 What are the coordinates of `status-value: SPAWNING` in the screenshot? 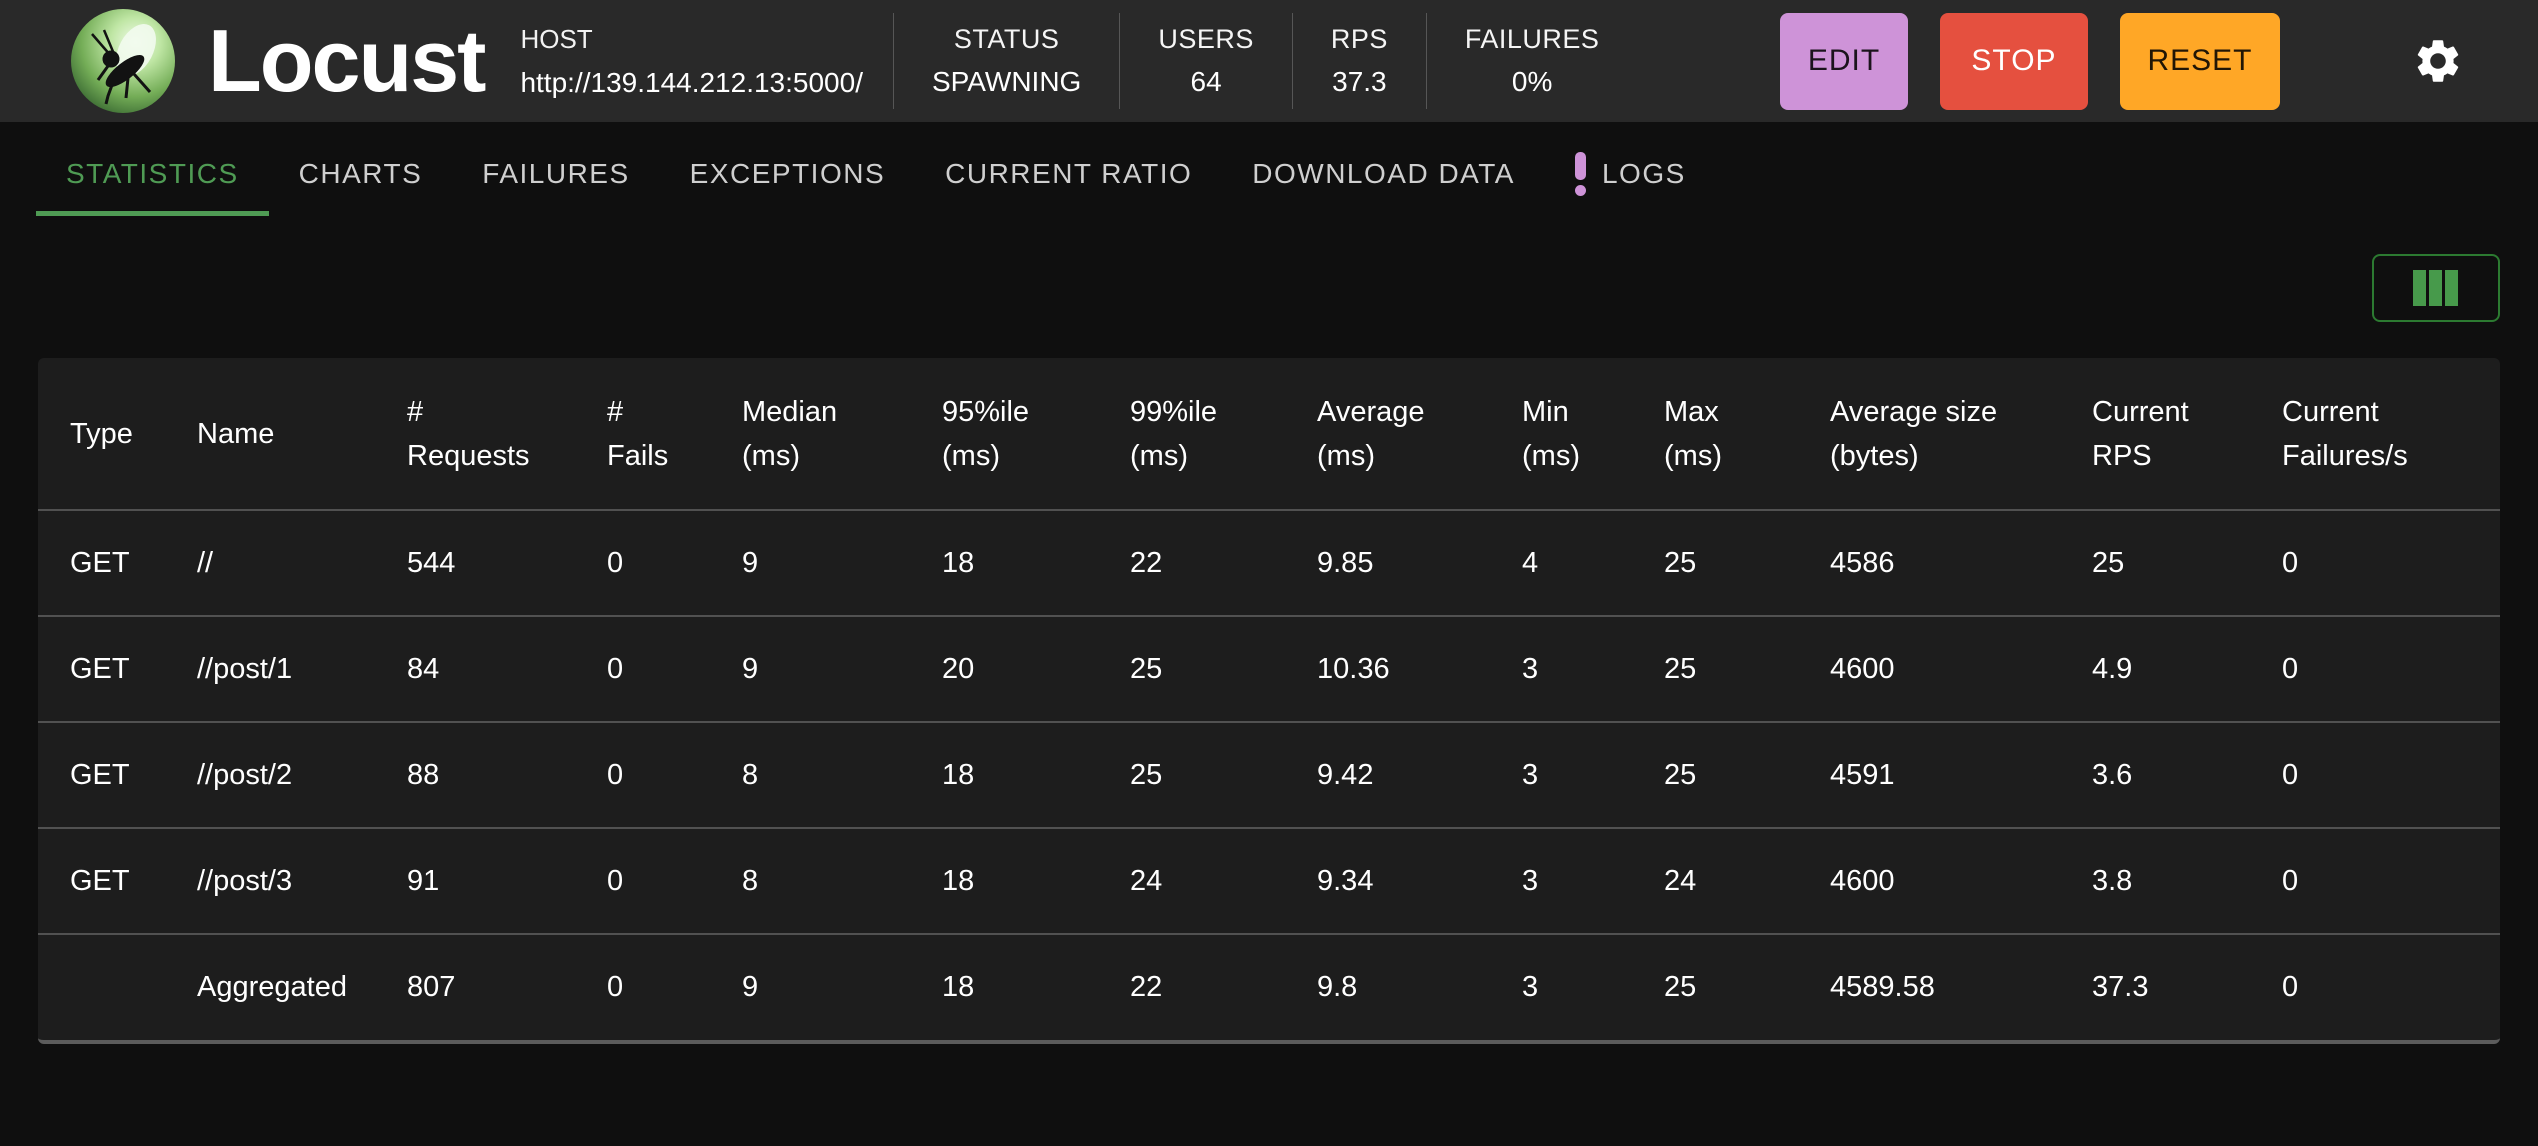 It's located at (1006, 81).